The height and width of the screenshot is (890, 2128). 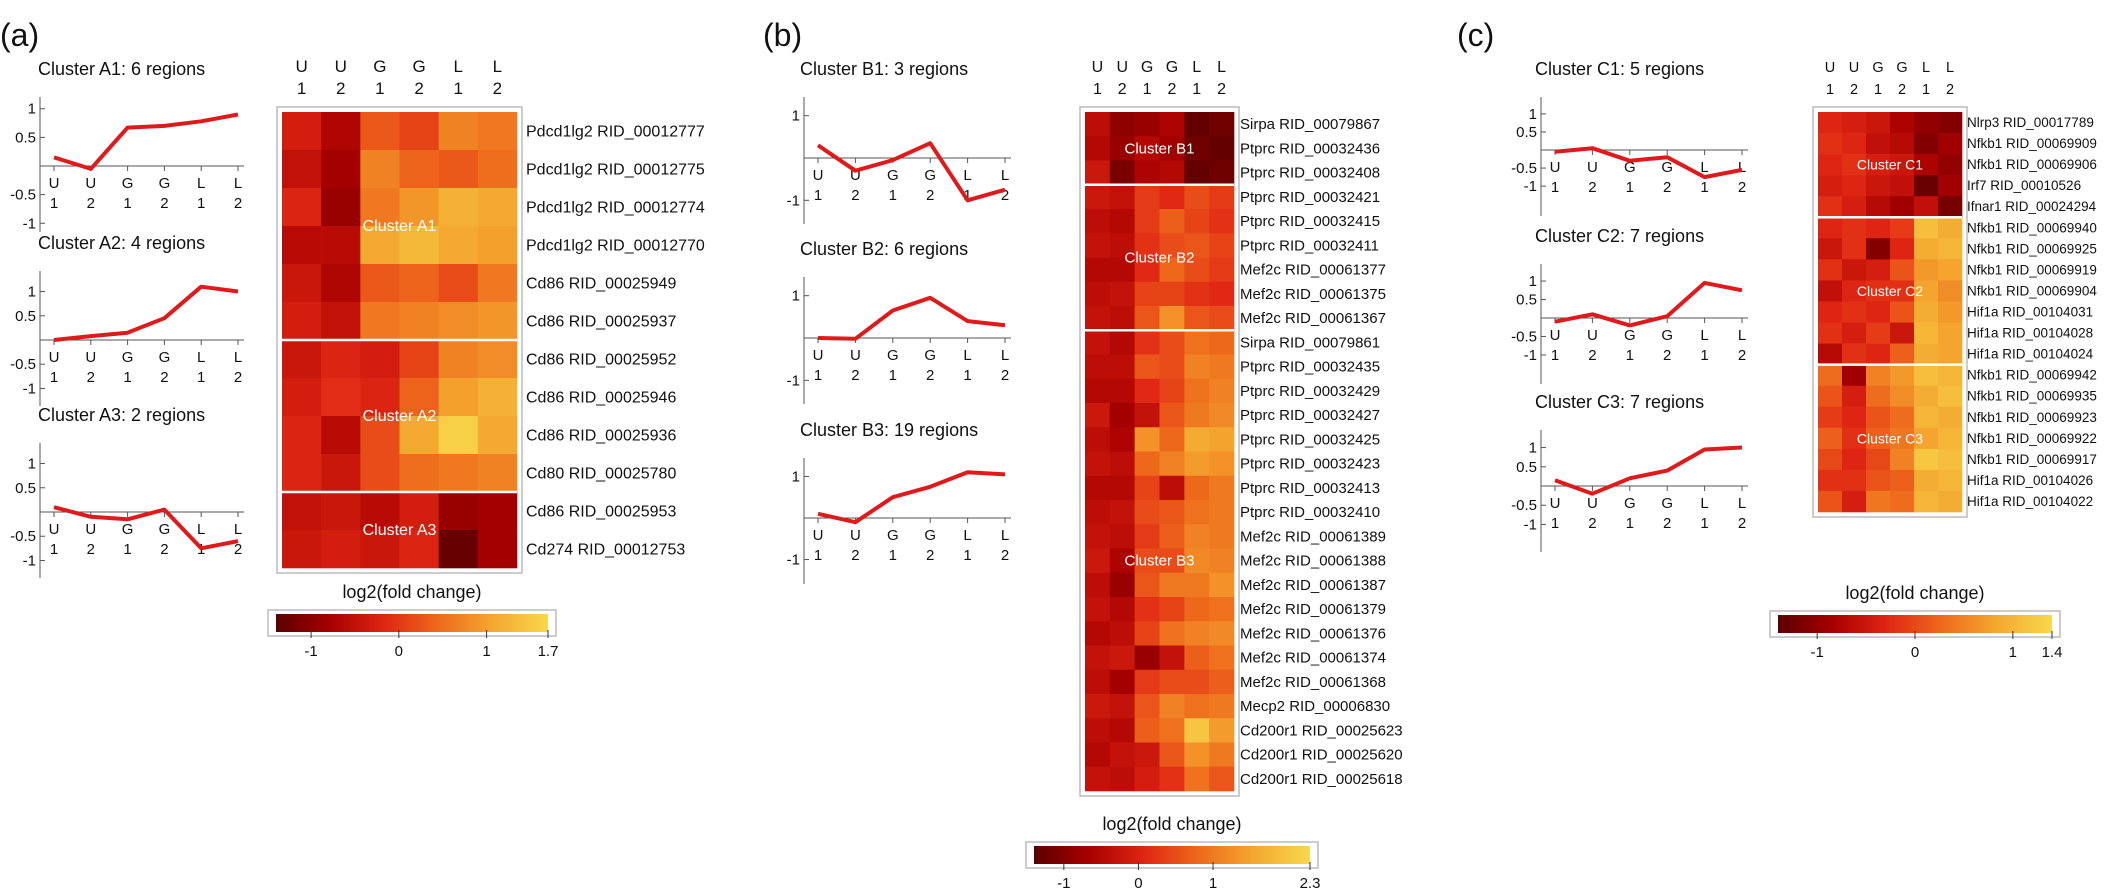 I want to click on row-label: Nfkb1 RID_00069923, so click(x=2032, y=417).